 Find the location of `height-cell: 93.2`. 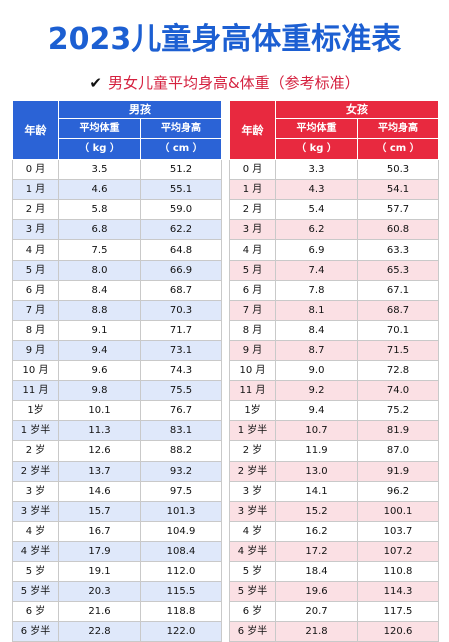

height-cell: 93.2 is located at coordinates (181, 471).